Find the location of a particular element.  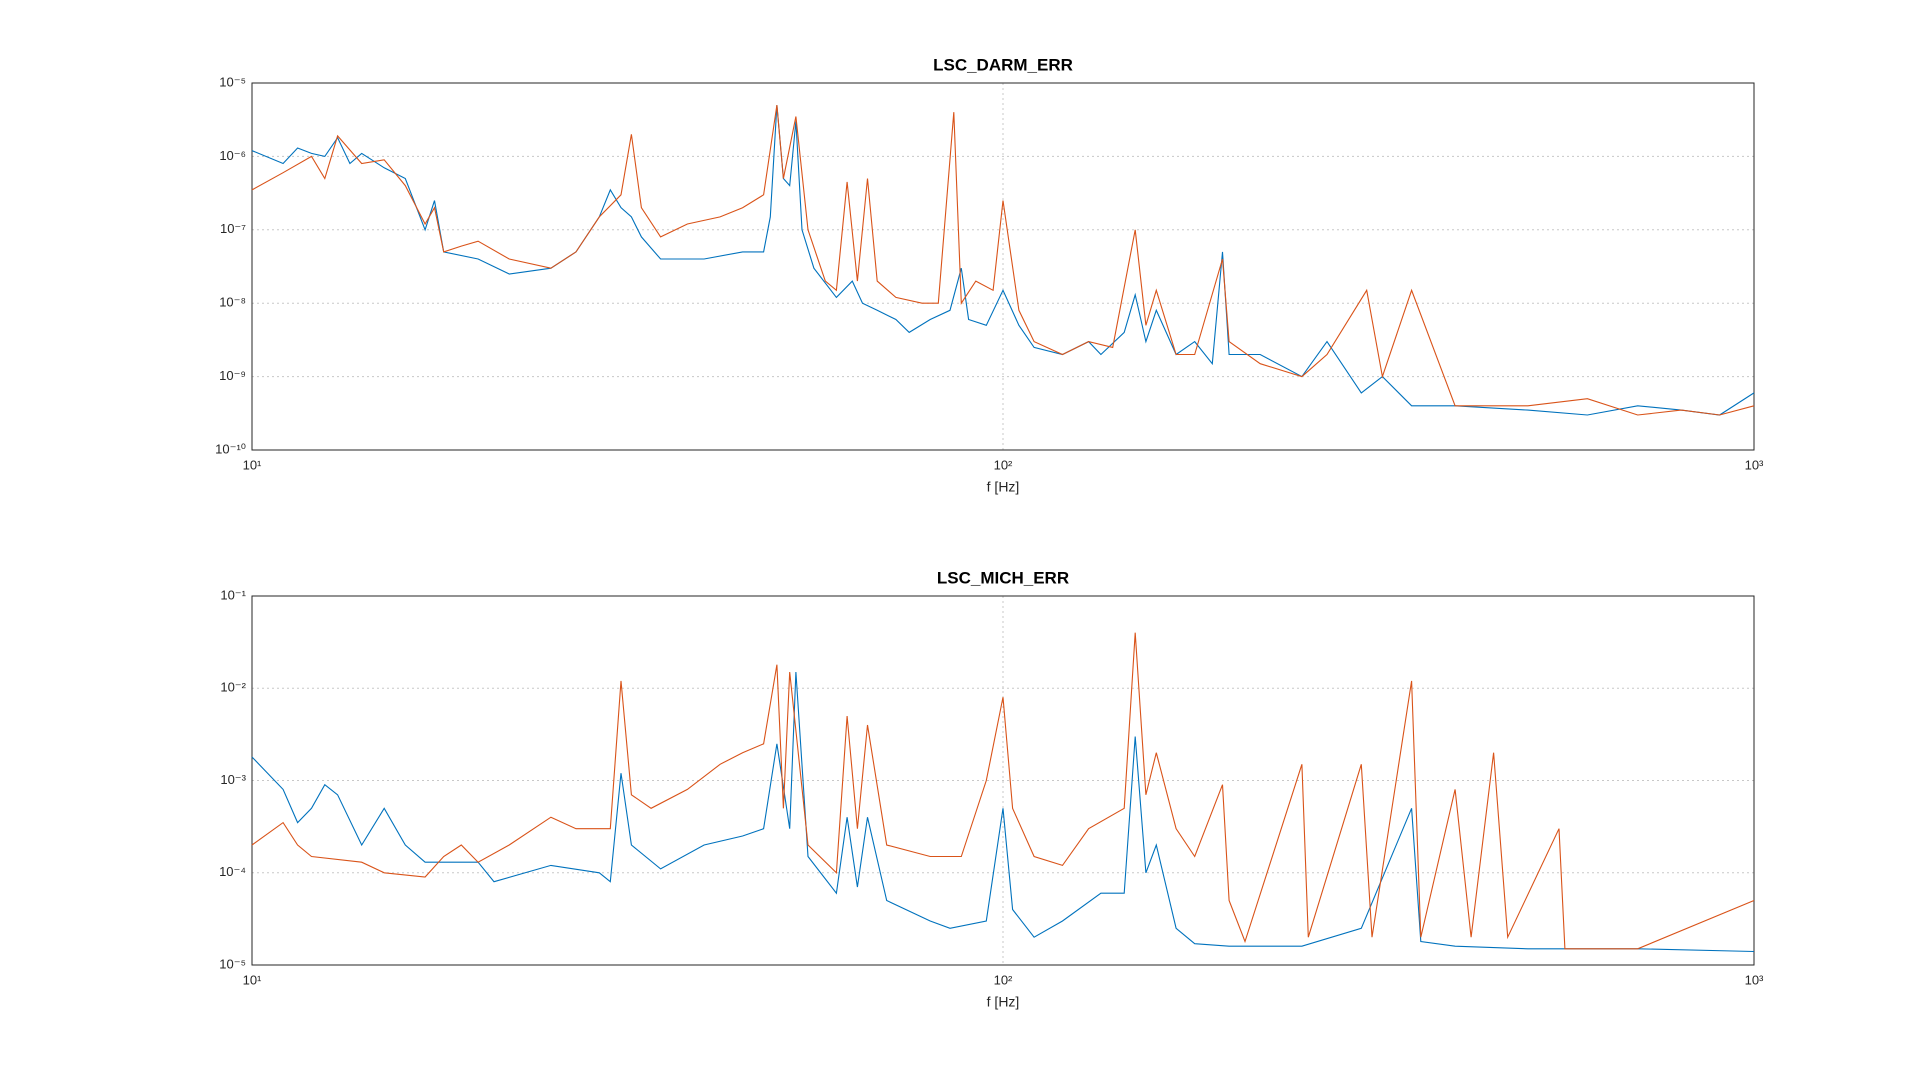

y-tick-label: 10⁻³ is located at coordinates (233, 779).